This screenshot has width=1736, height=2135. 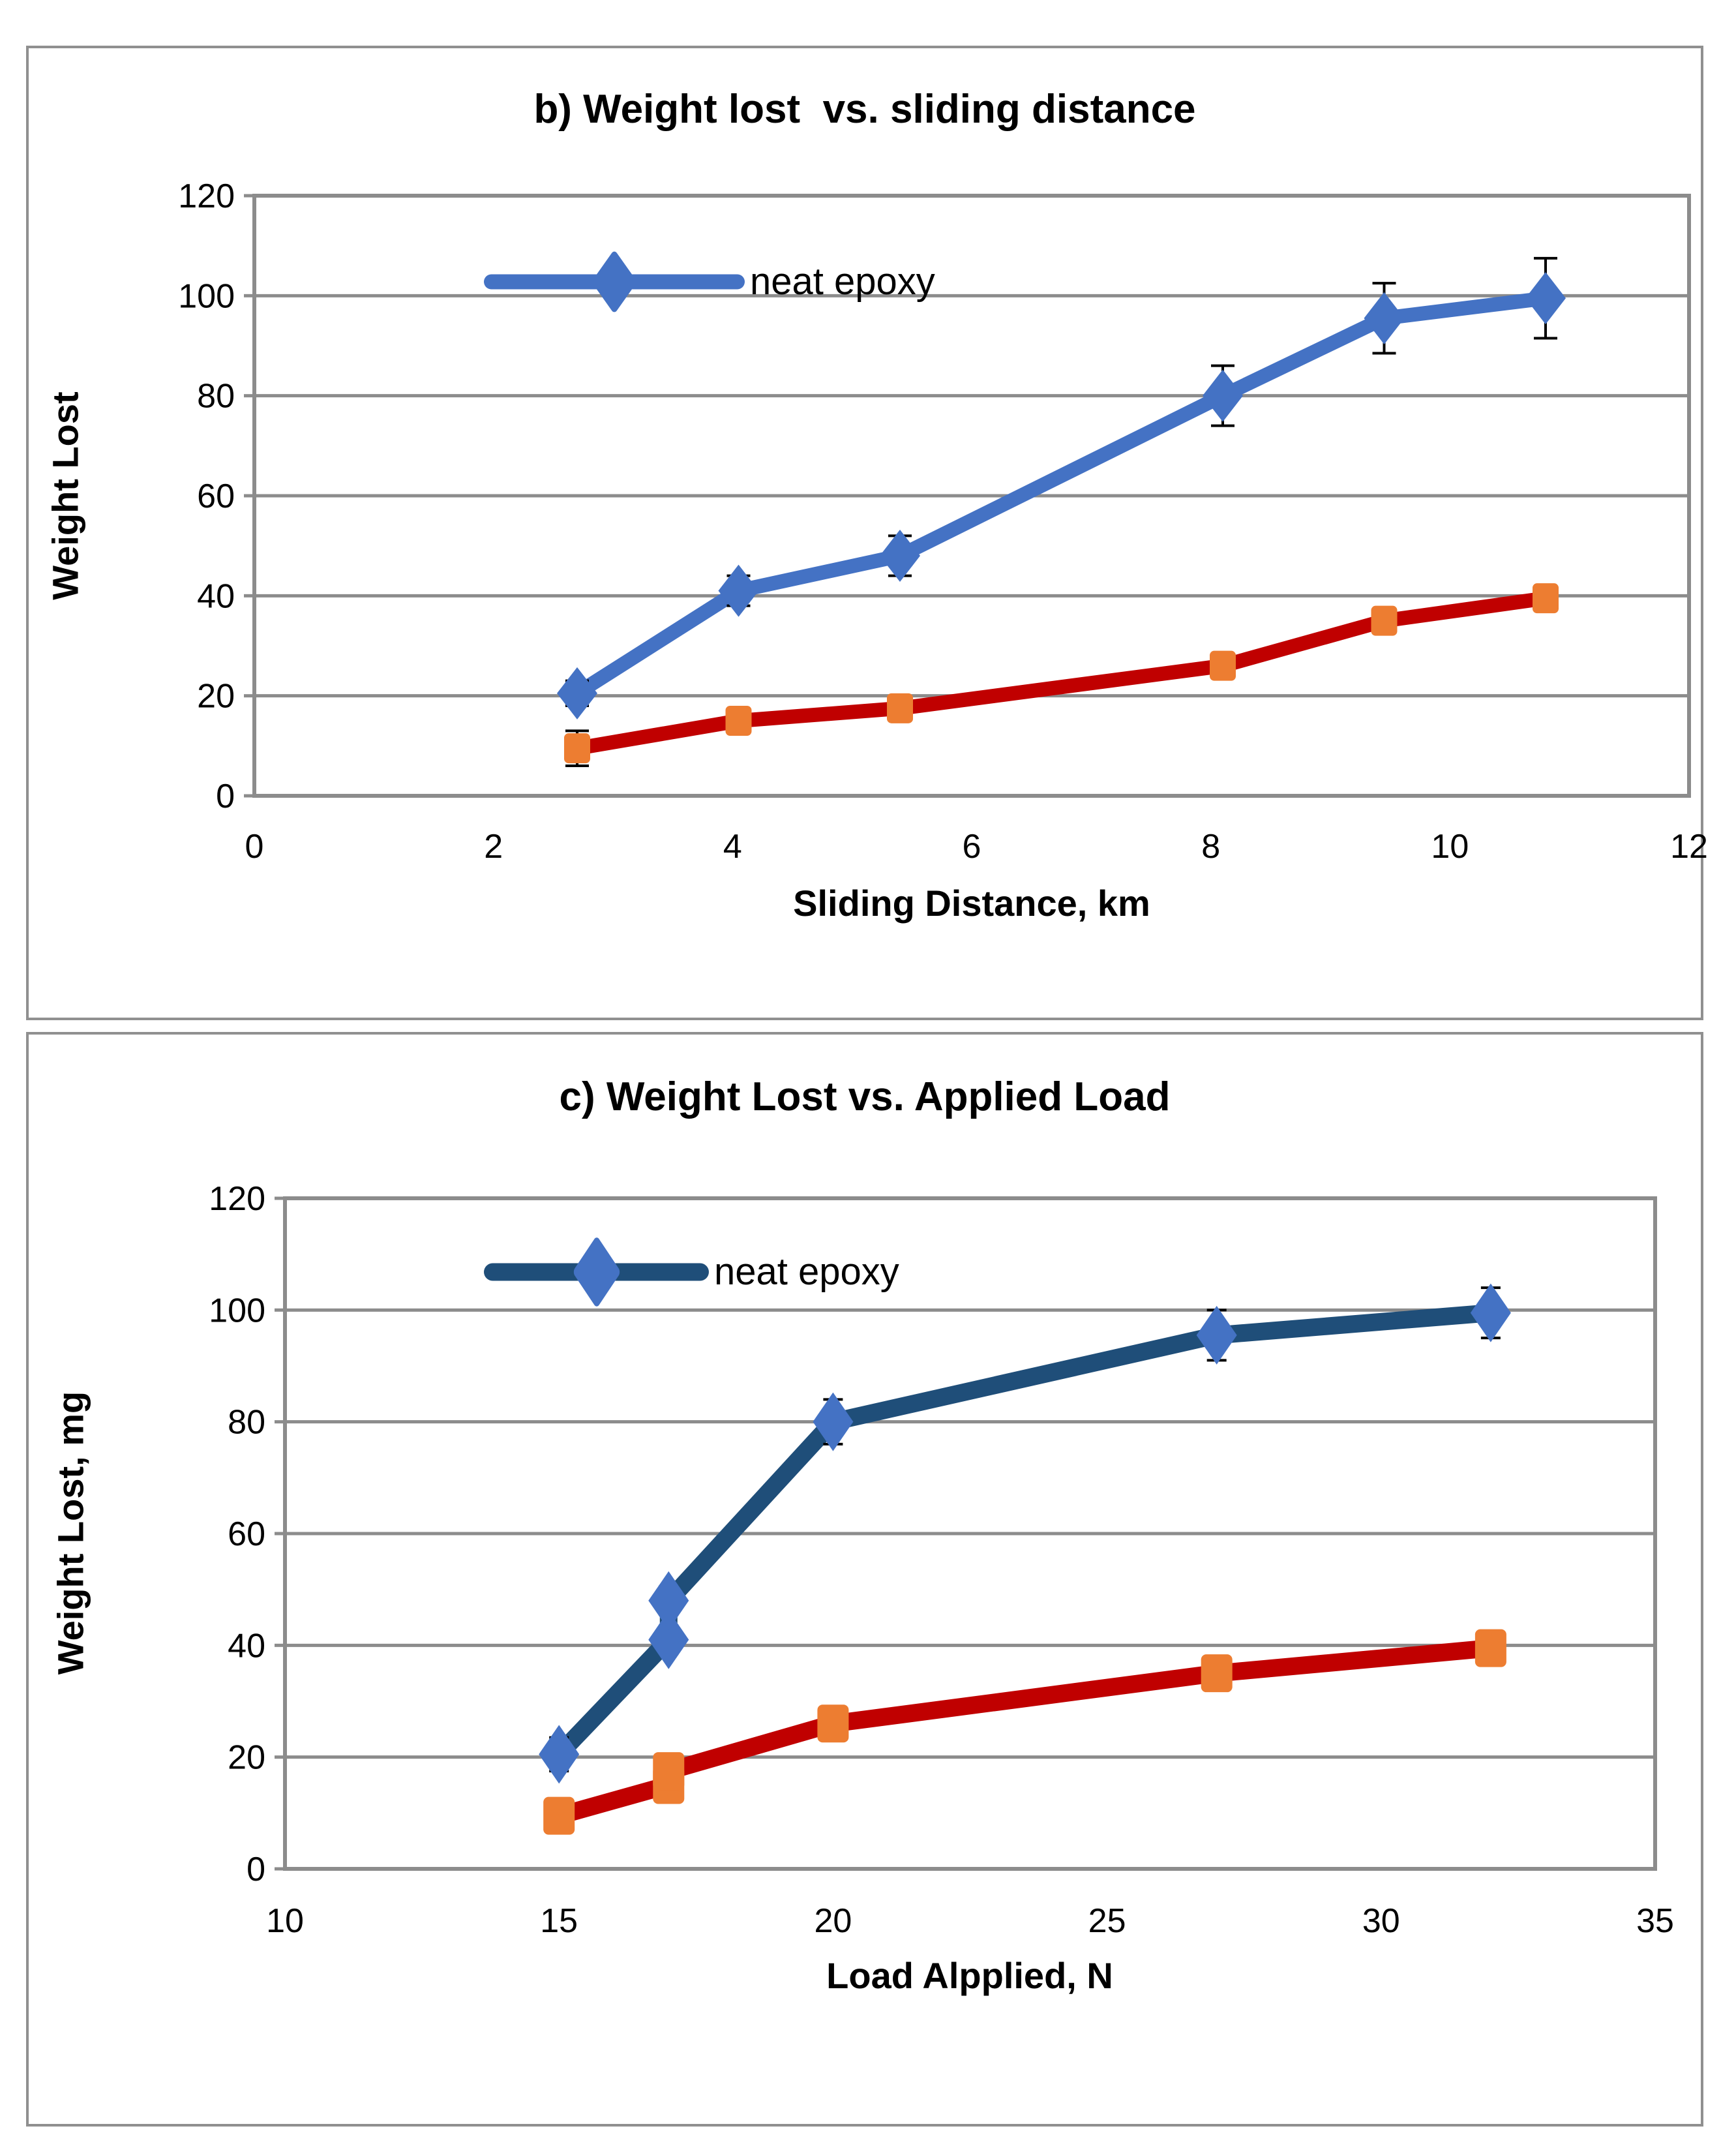 What do you see at coordinates (493, 847) in the screenshot?
I see `x-tick-label: 2` at bounding box center [493, 847].